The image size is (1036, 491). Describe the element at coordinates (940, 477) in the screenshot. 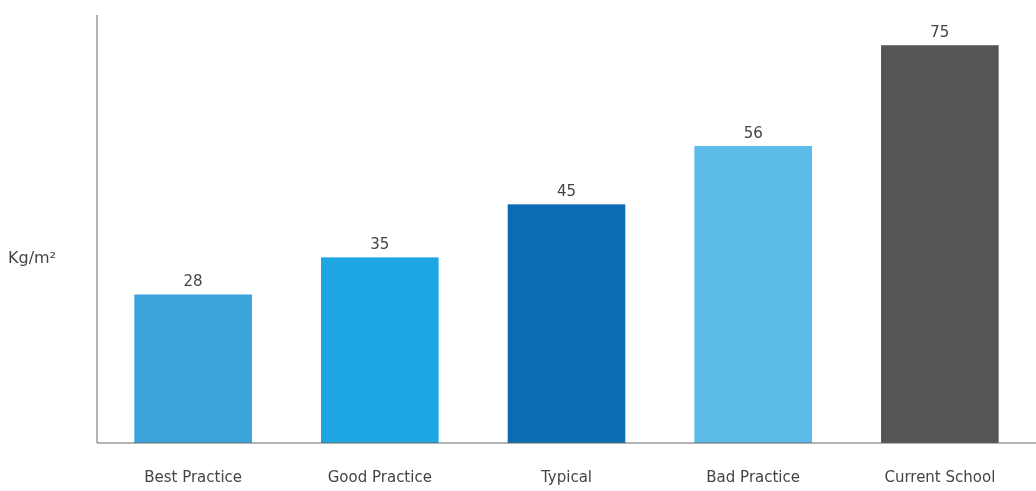

I see `x-tick-label: Current School` at that location.